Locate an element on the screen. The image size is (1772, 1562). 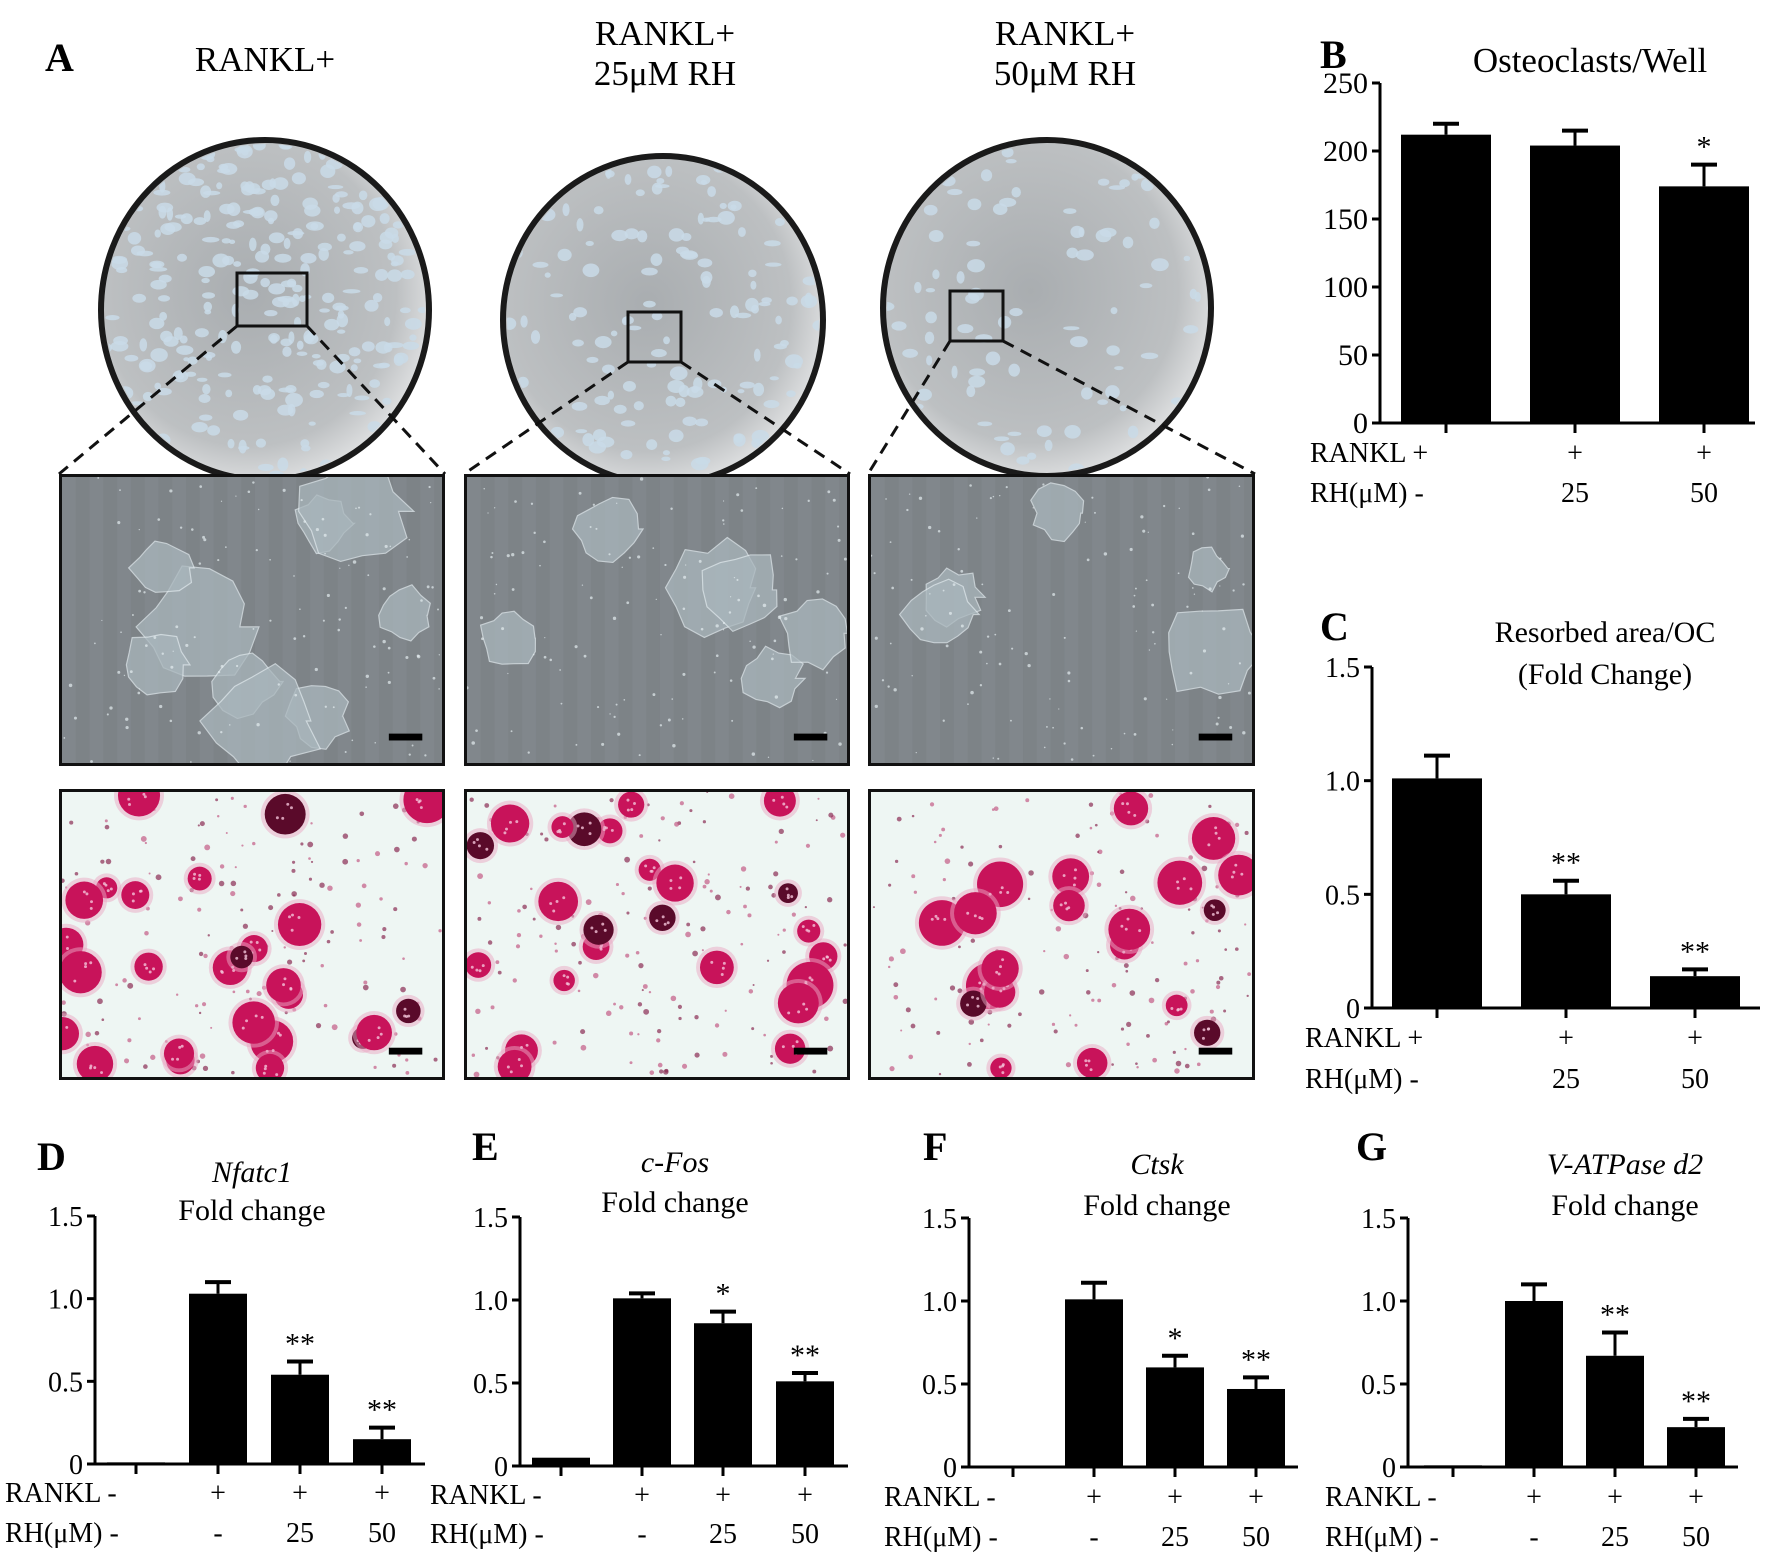
chart-gene-title: c-Fos is located at coordinates (675, 1162).